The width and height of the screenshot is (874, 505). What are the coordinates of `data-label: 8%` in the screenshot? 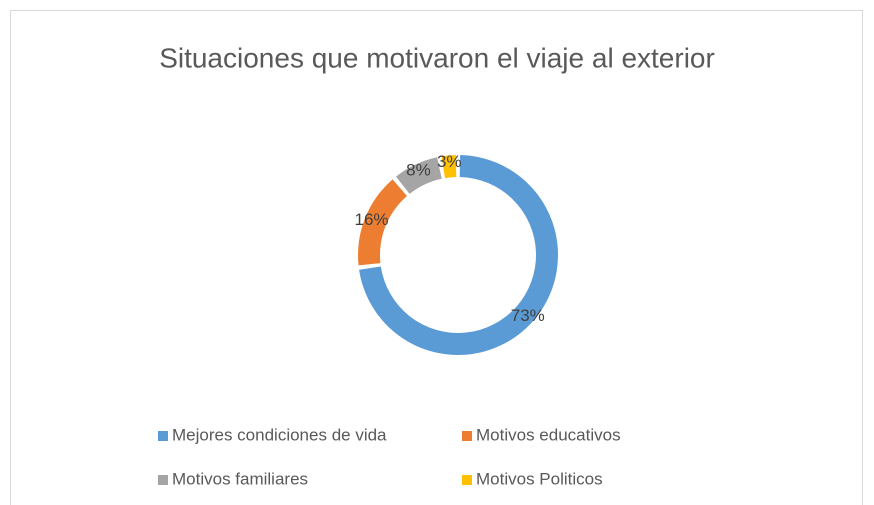 It's located at (418, 169).